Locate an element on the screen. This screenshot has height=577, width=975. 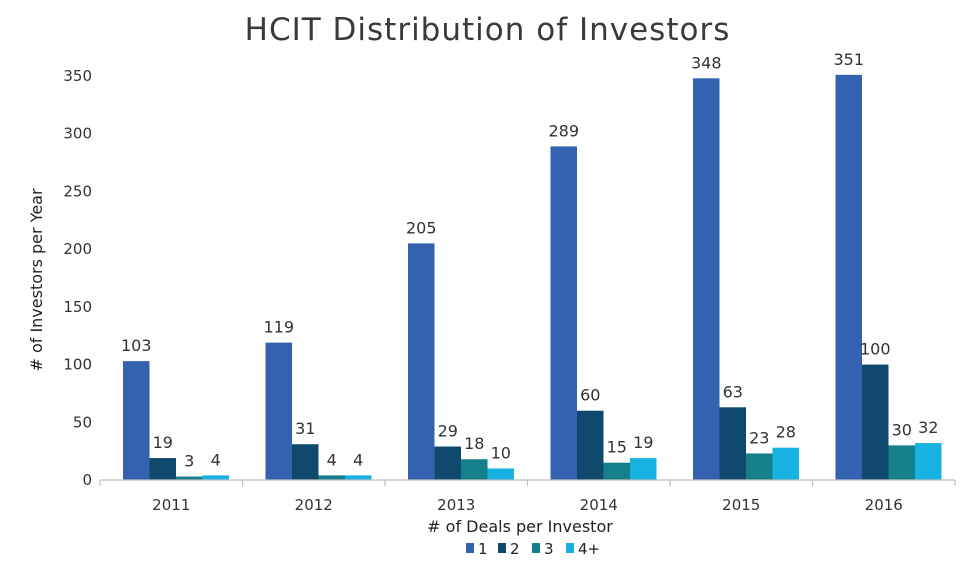
x-tick-label: 2013 is located at coordinates (456, 505).